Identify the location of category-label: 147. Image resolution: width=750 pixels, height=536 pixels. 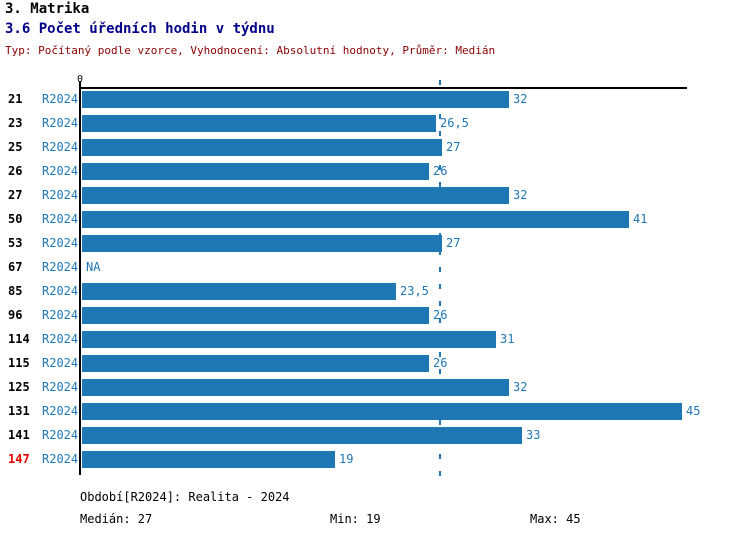
(19, 459).